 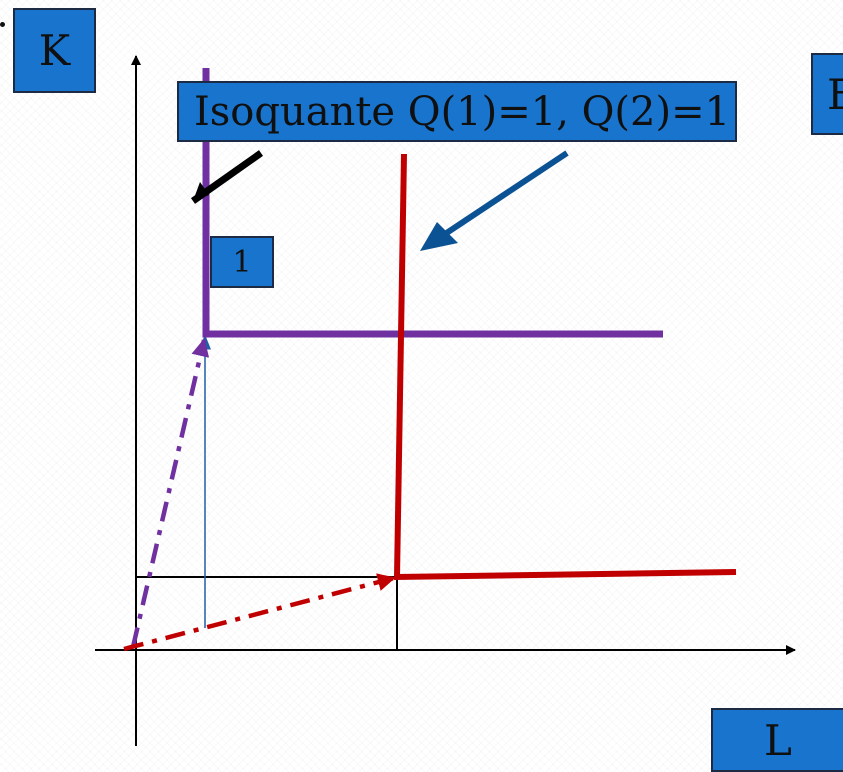 I want to click on cut-off-label: E, so click(x=827, y=94).